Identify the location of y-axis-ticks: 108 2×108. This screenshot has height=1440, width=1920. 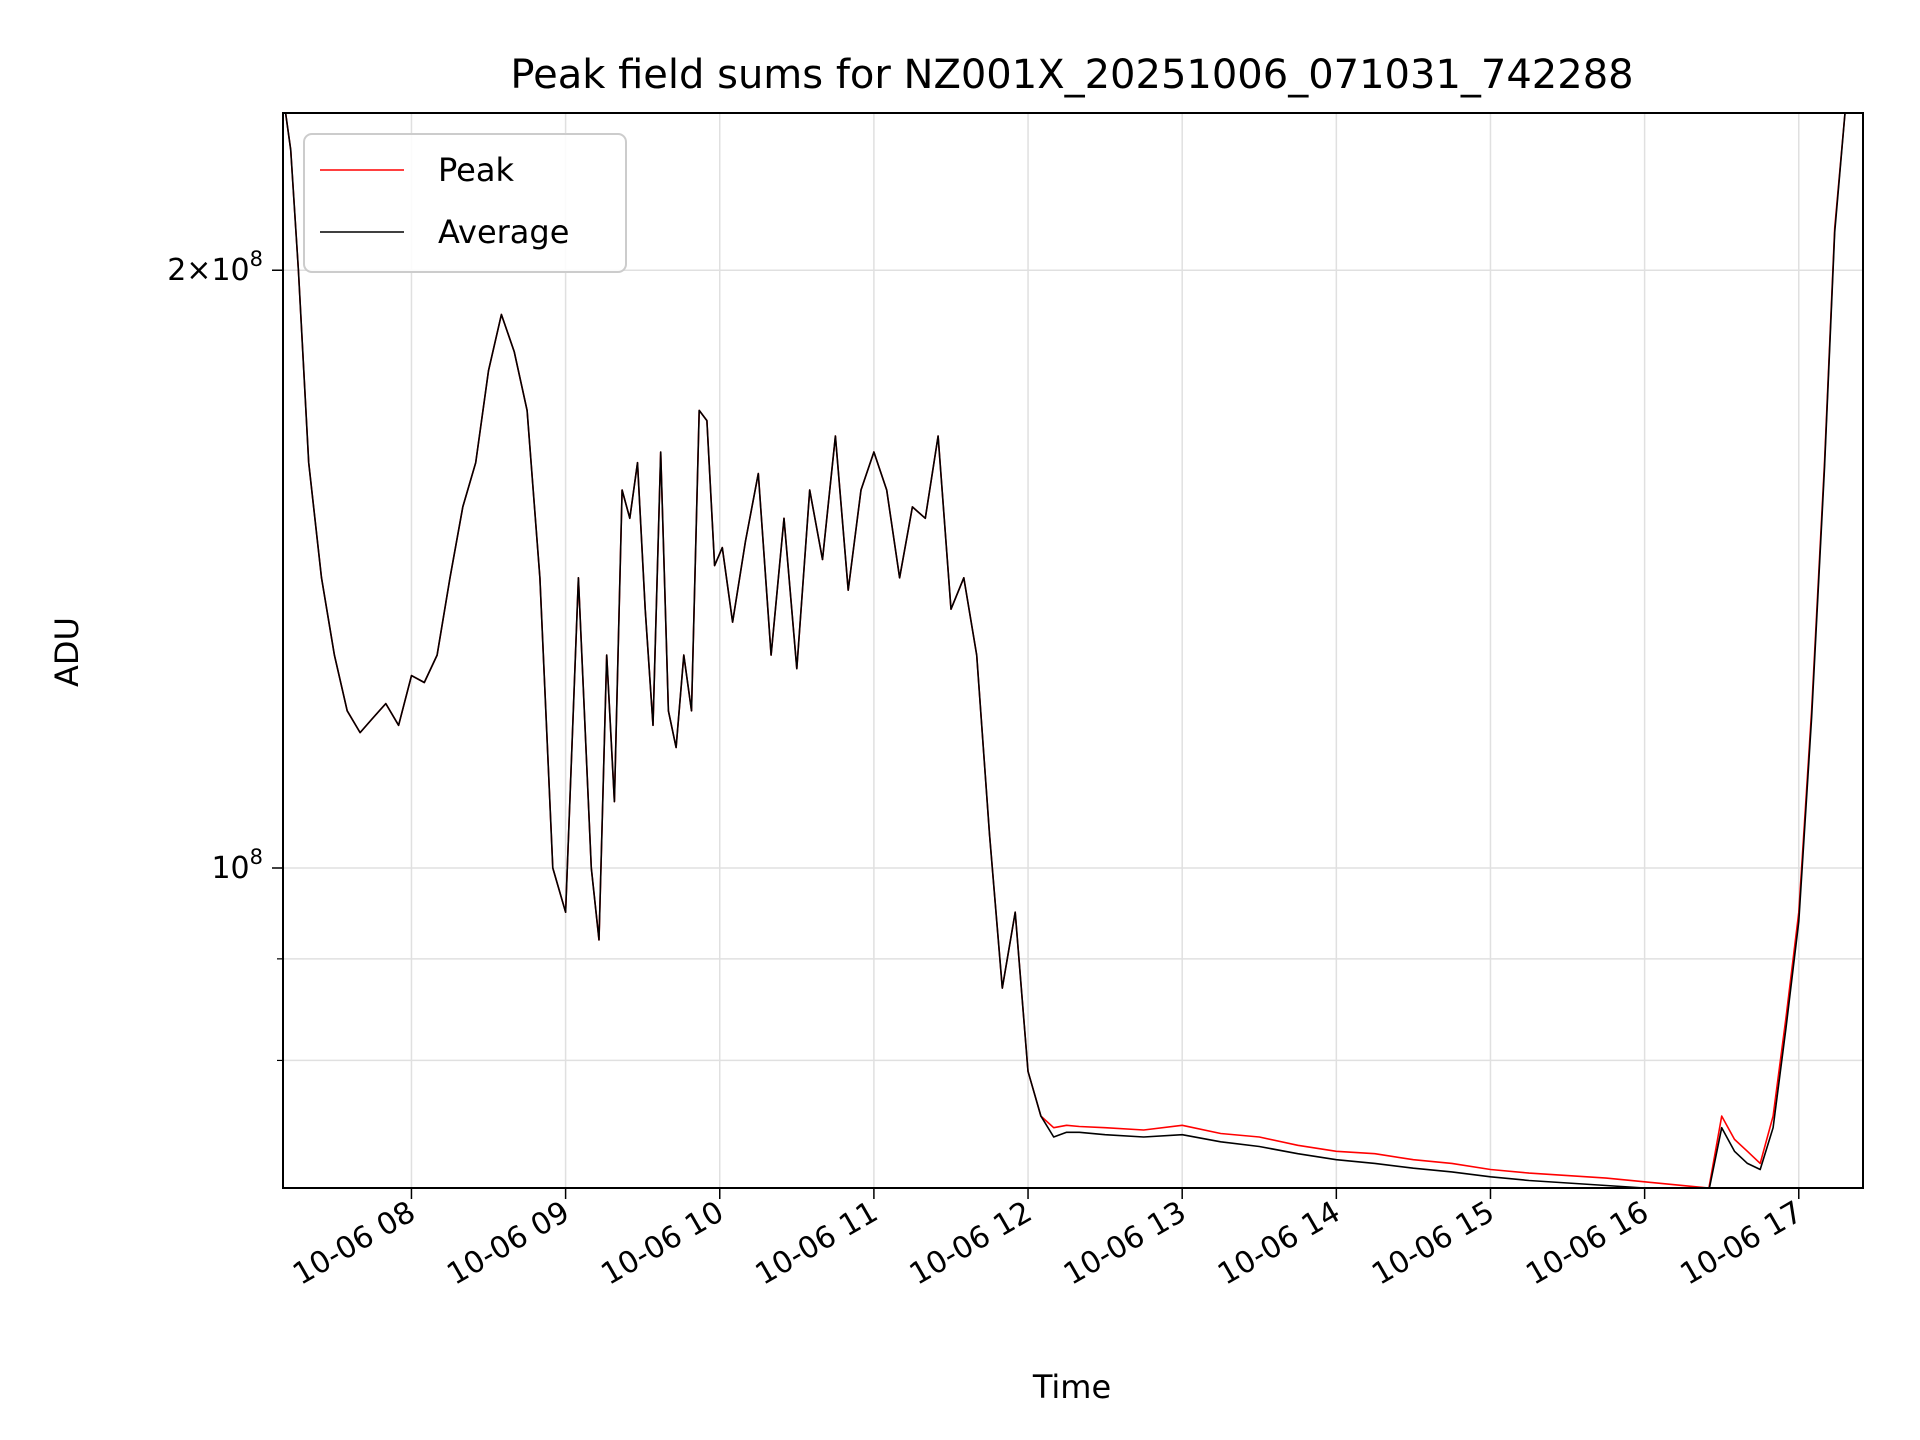
(225, 654).